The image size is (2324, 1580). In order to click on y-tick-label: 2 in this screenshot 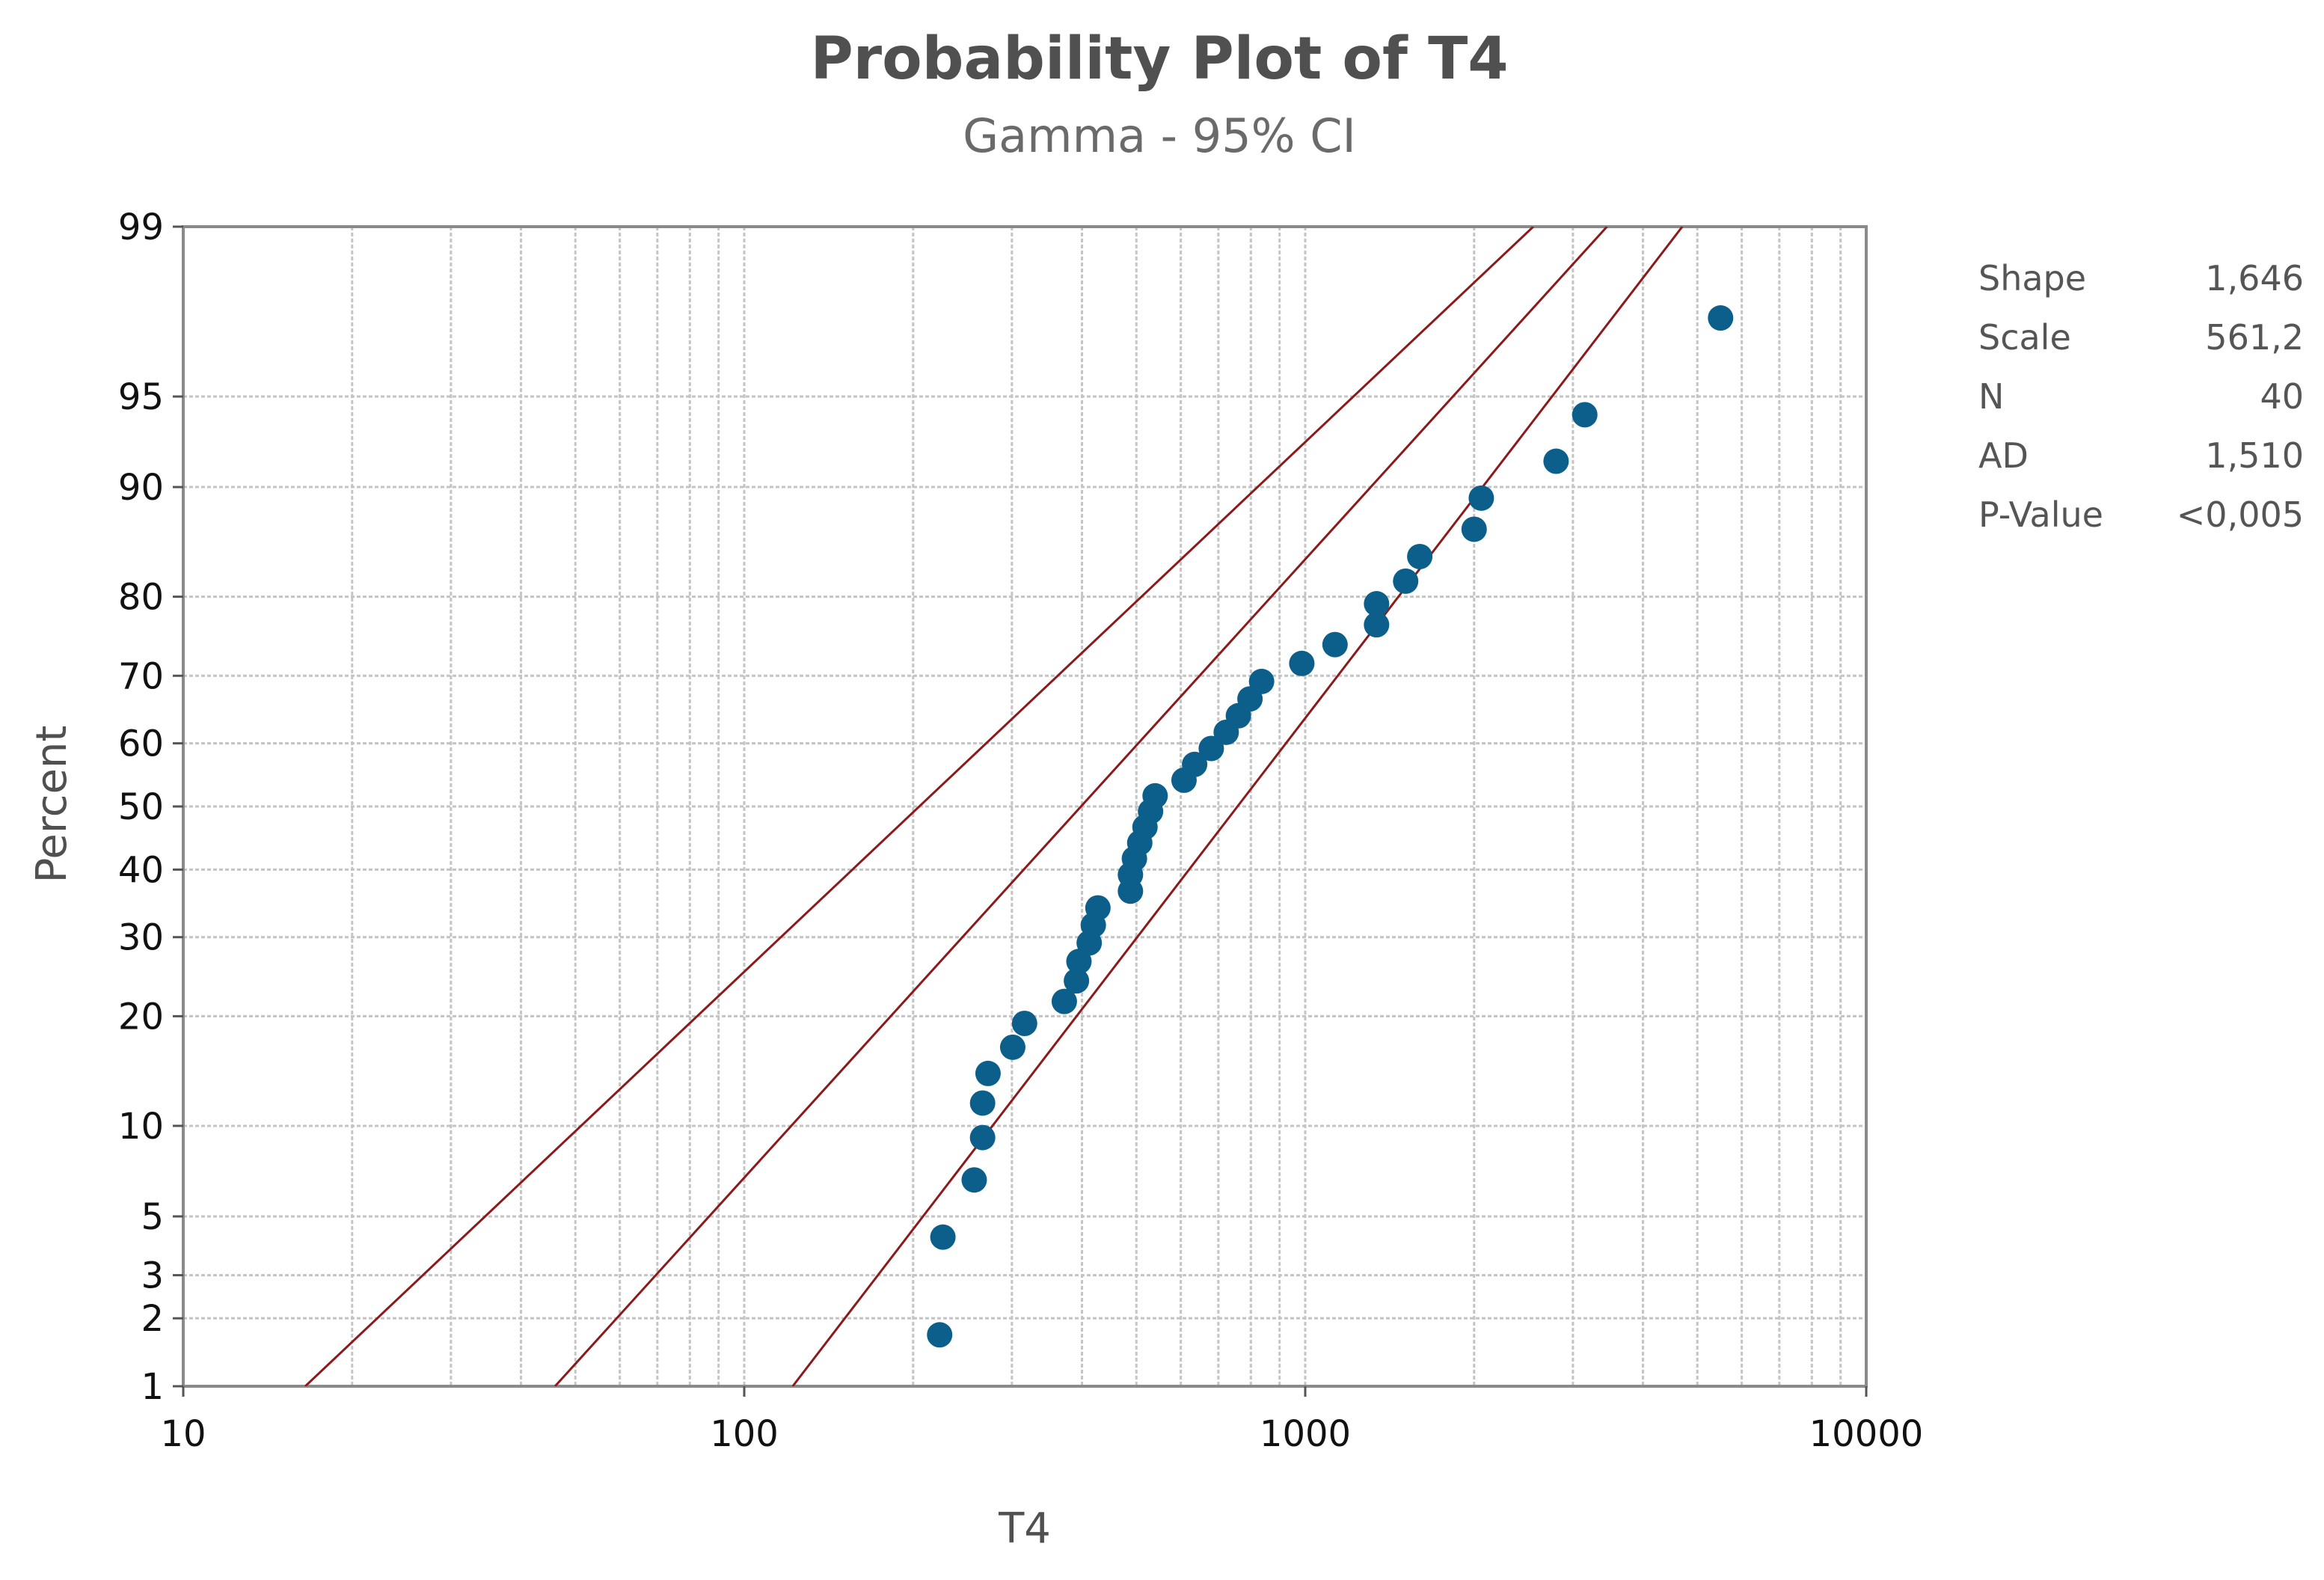, I will do `click(152, 1319)`.